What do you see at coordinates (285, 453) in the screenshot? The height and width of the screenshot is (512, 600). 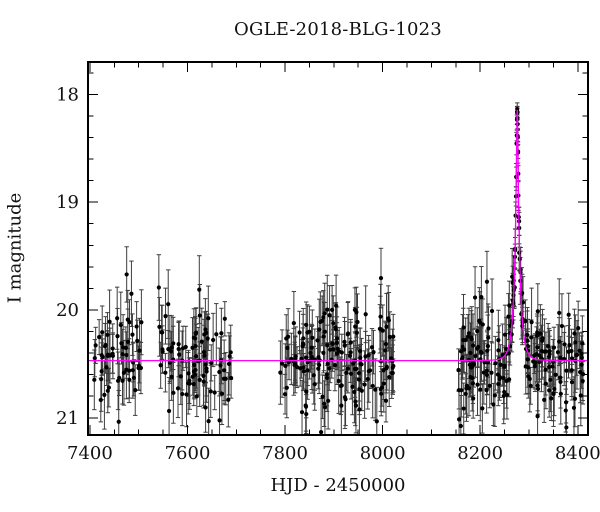 I see `x-tick-label: 7800` at bounding box center [285, 453].